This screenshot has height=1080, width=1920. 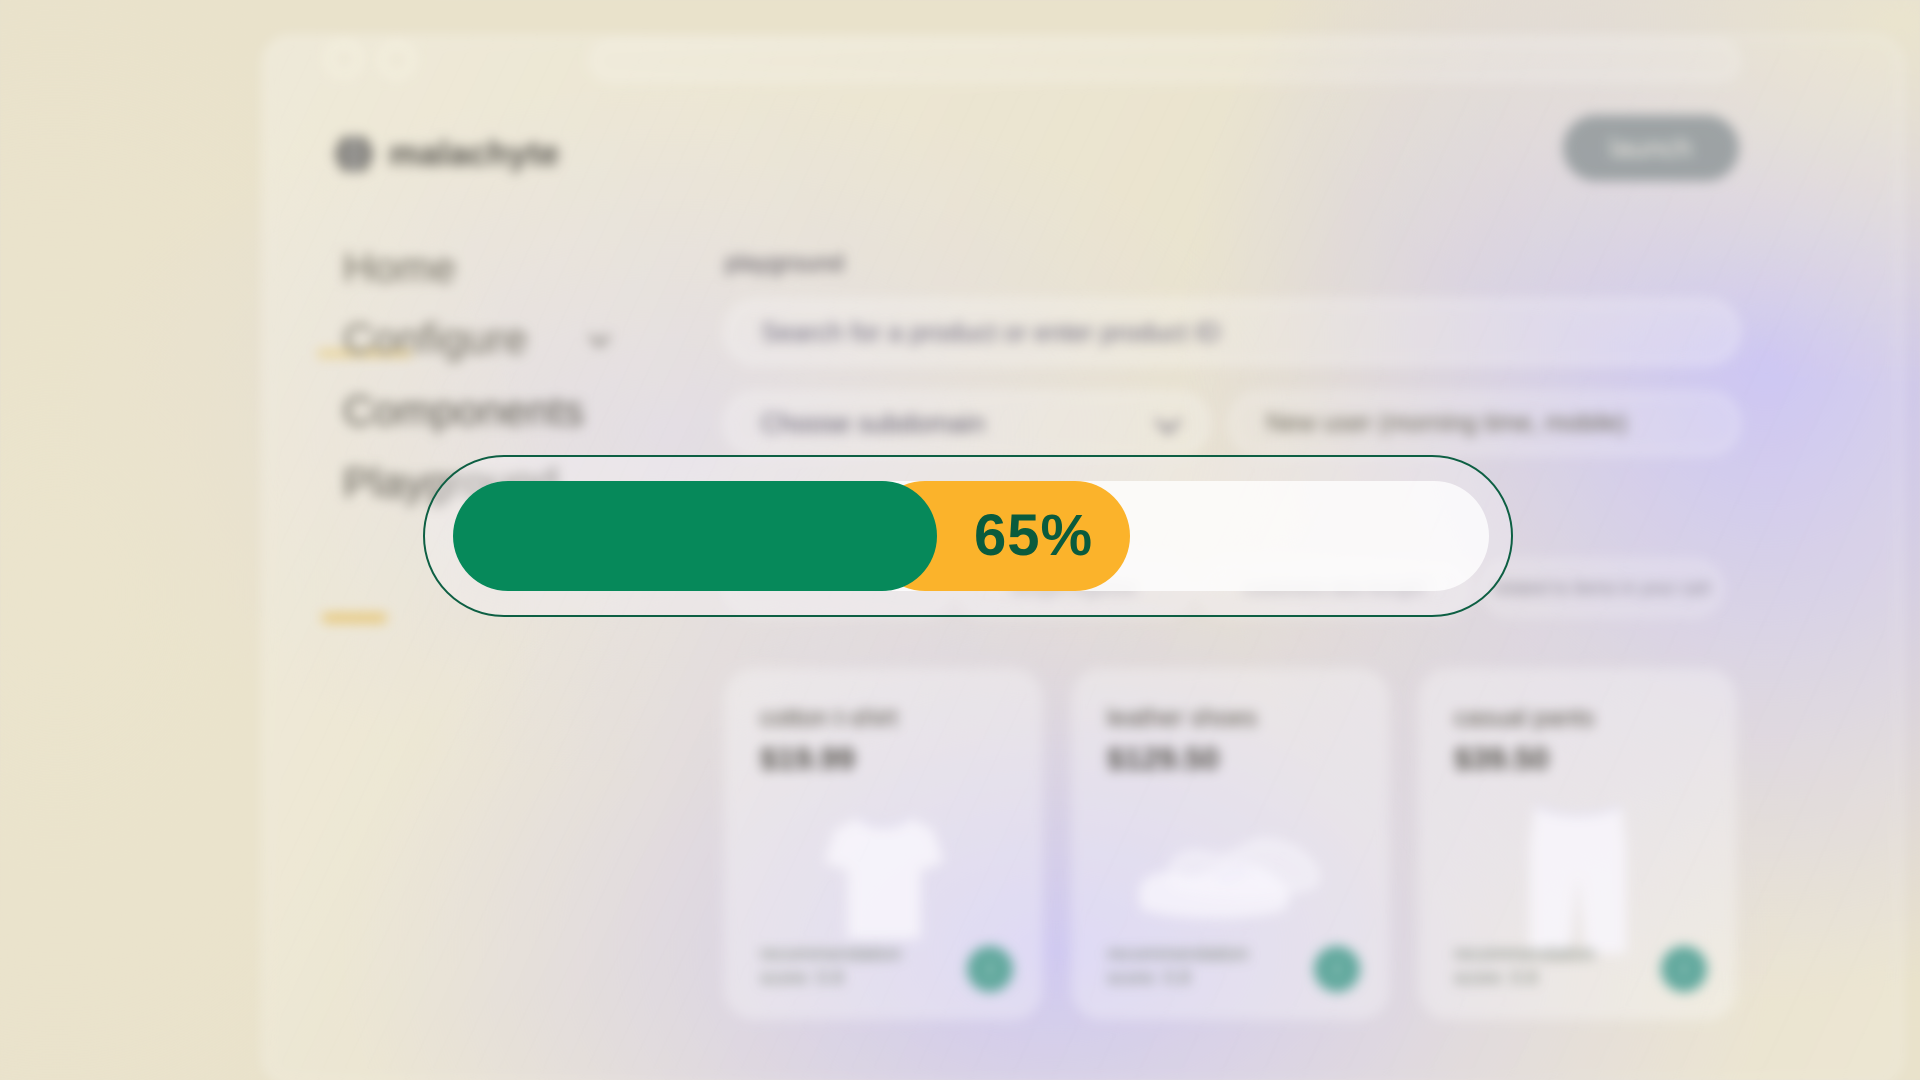 What do you see at coordinates (991, 331) in the screenshot?
I see `search-placeholder: Search for a product or enter product ID` at bounding box center [991, 331].